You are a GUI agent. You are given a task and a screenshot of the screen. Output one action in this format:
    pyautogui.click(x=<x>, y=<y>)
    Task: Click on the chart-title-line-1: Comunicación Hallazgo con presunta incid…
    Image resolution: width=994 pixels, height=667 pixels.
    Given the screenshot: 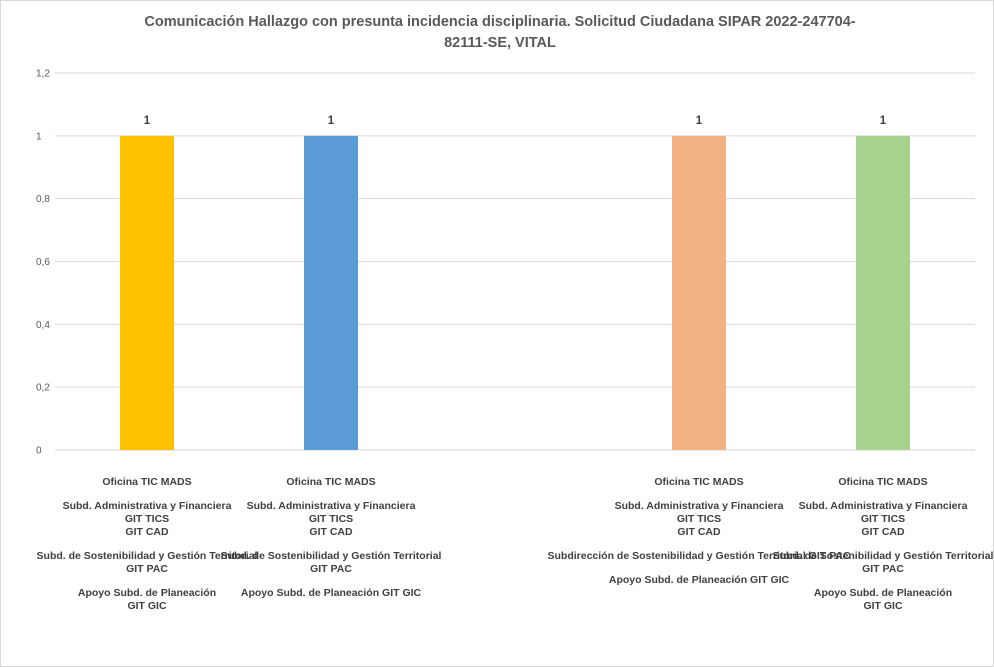 What is the action you would take?
    pyautogui.click(x=500, y=22)
    